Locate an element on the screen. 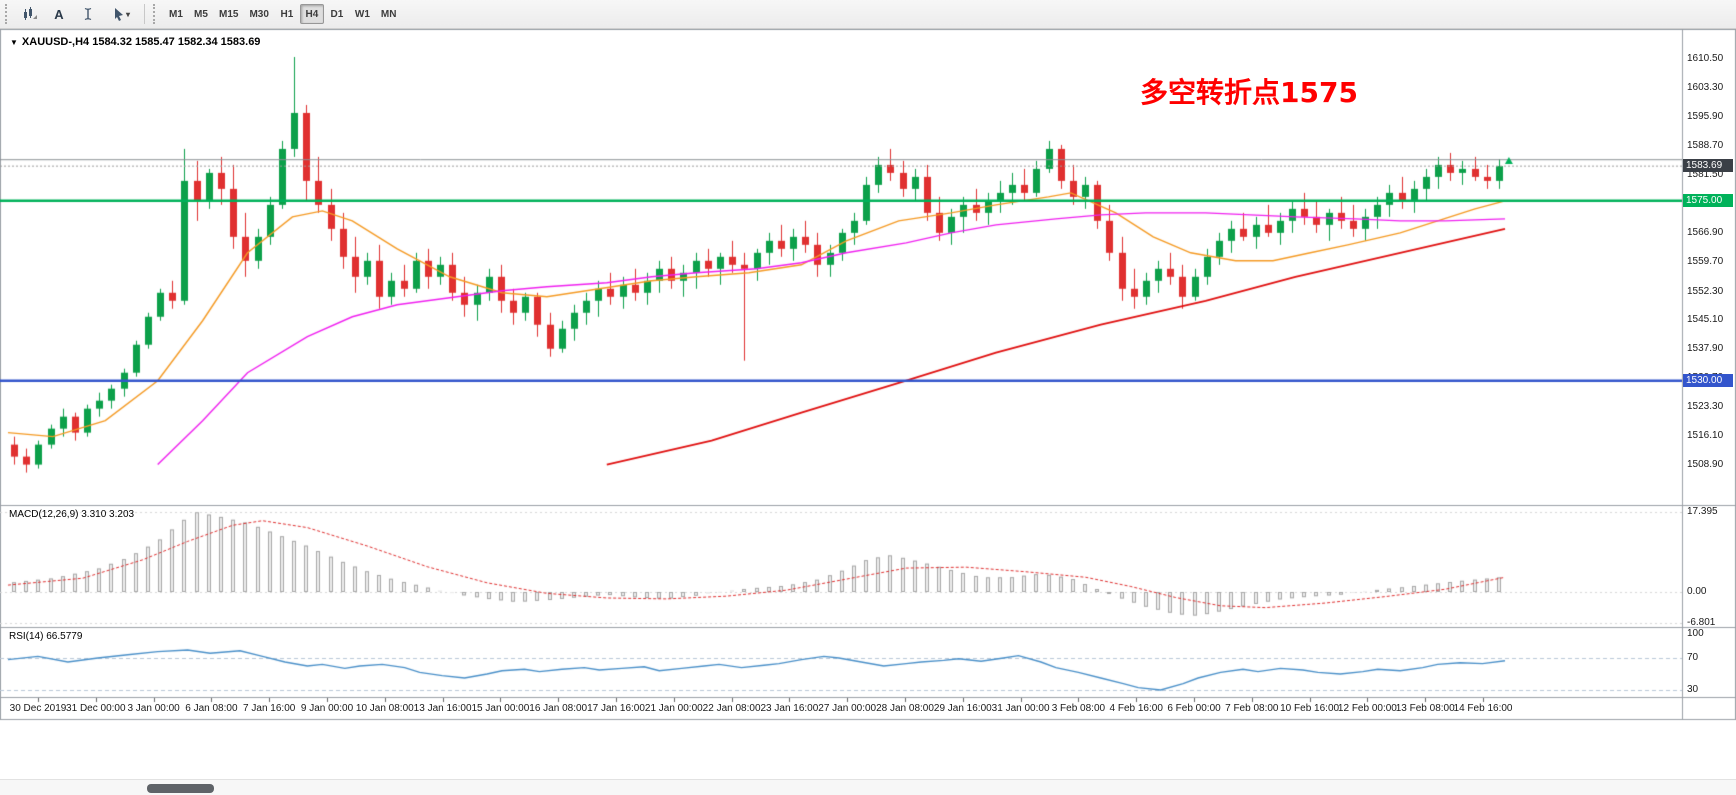 The image size is (1736, 795). scrollbar-thumb is located at coordinates (180, 788).